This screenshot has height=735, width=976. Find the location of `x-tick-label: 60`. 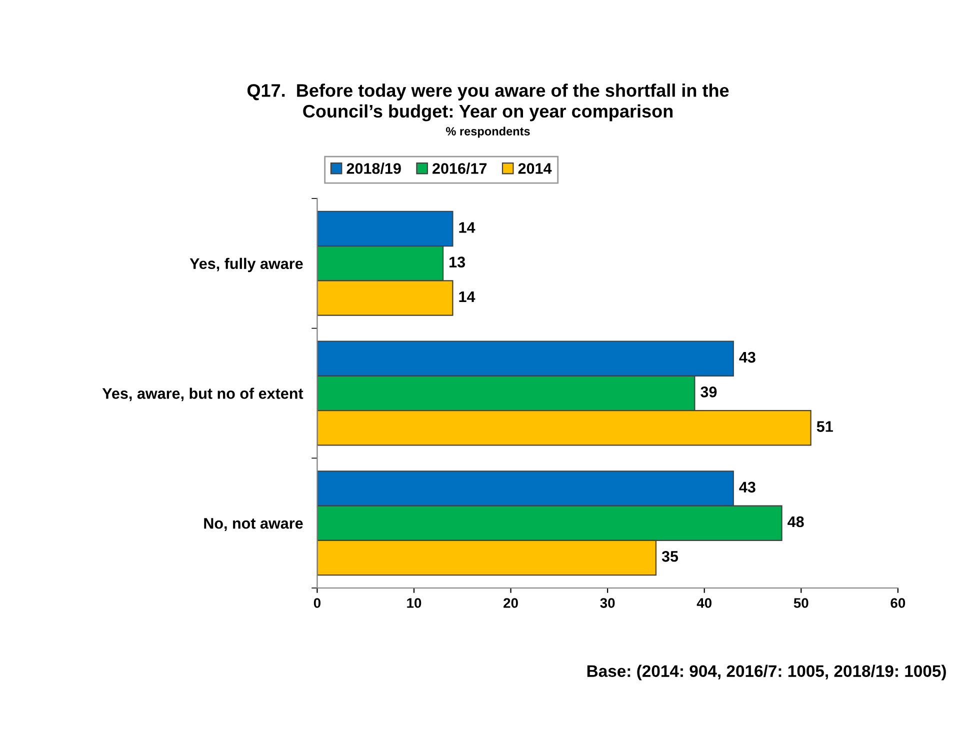

x-tick-label: 60 is located at coordinates (898, 603).